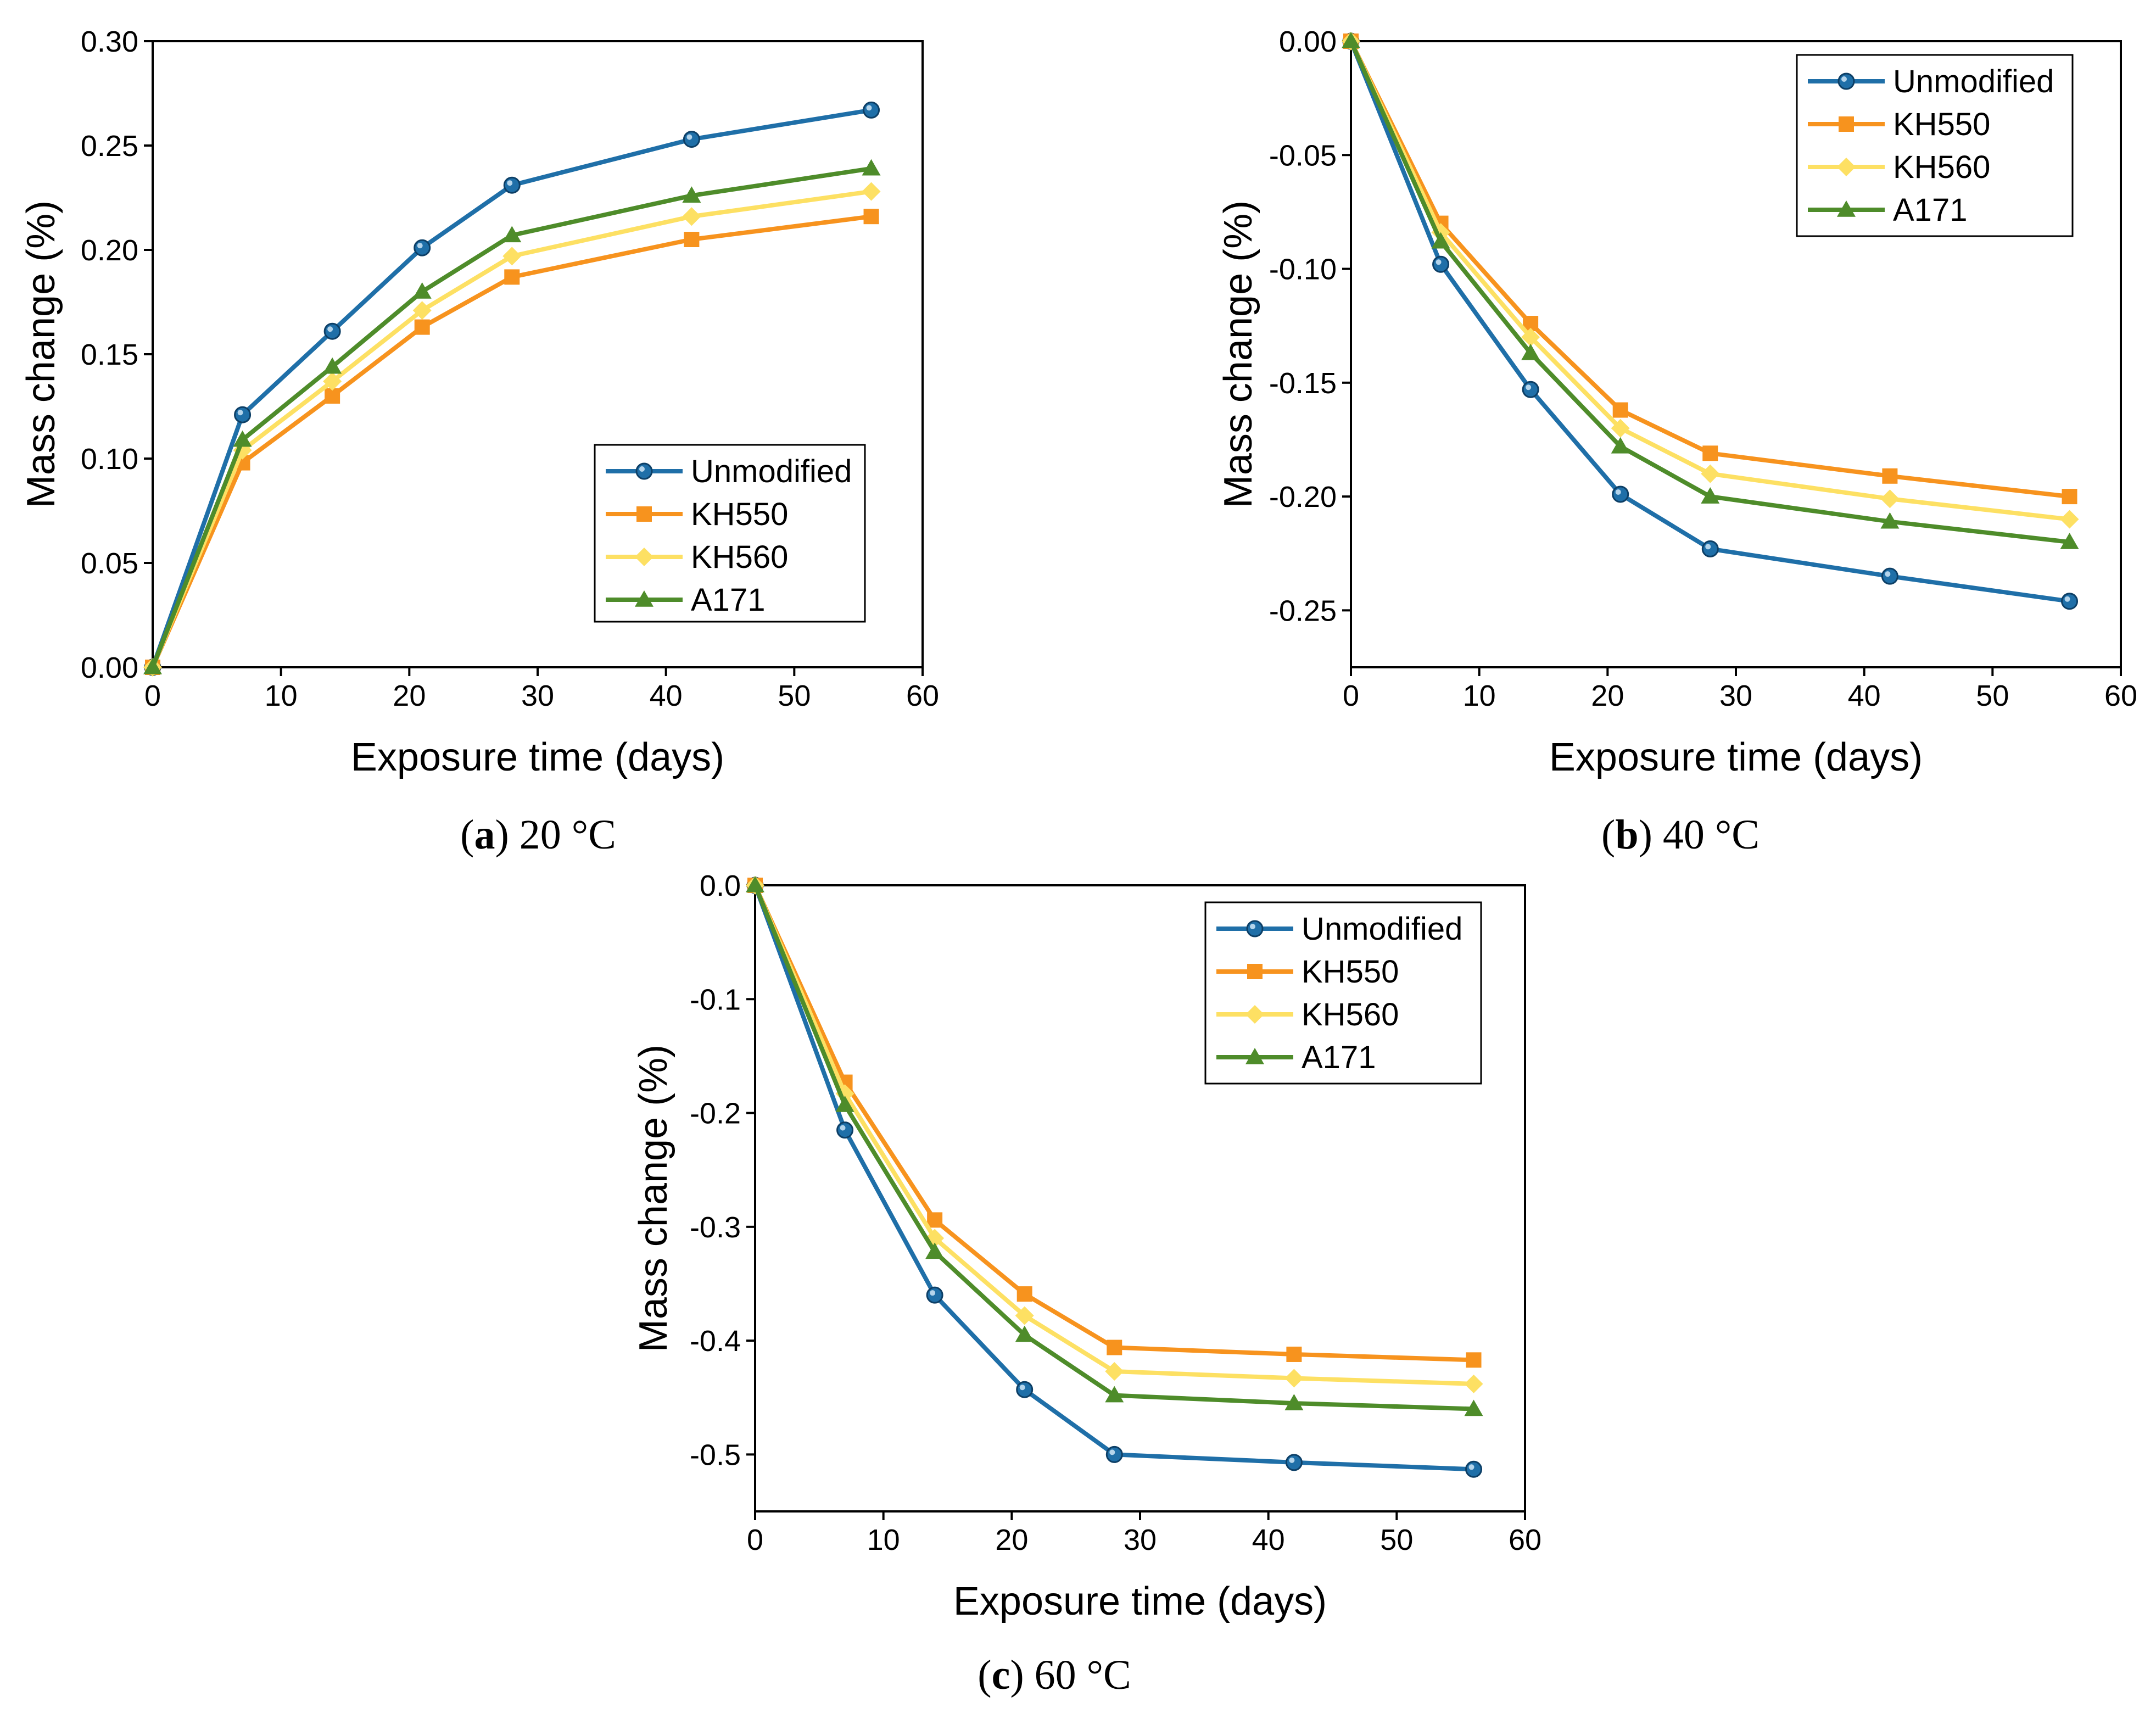 This screenshot has height=1719, width=2156. What do you see at coordinates (715, 1113) in the screenshot?
I see `y-tick-label: -0.2` at bounding box center [715, 1113].